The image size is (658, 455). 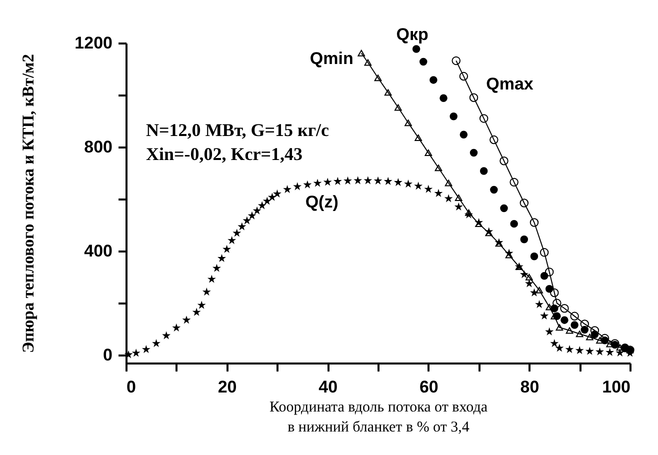 I want to click on annotation: N=12,0 МВт, G=15 кг/с, so click(x=238, y=130).